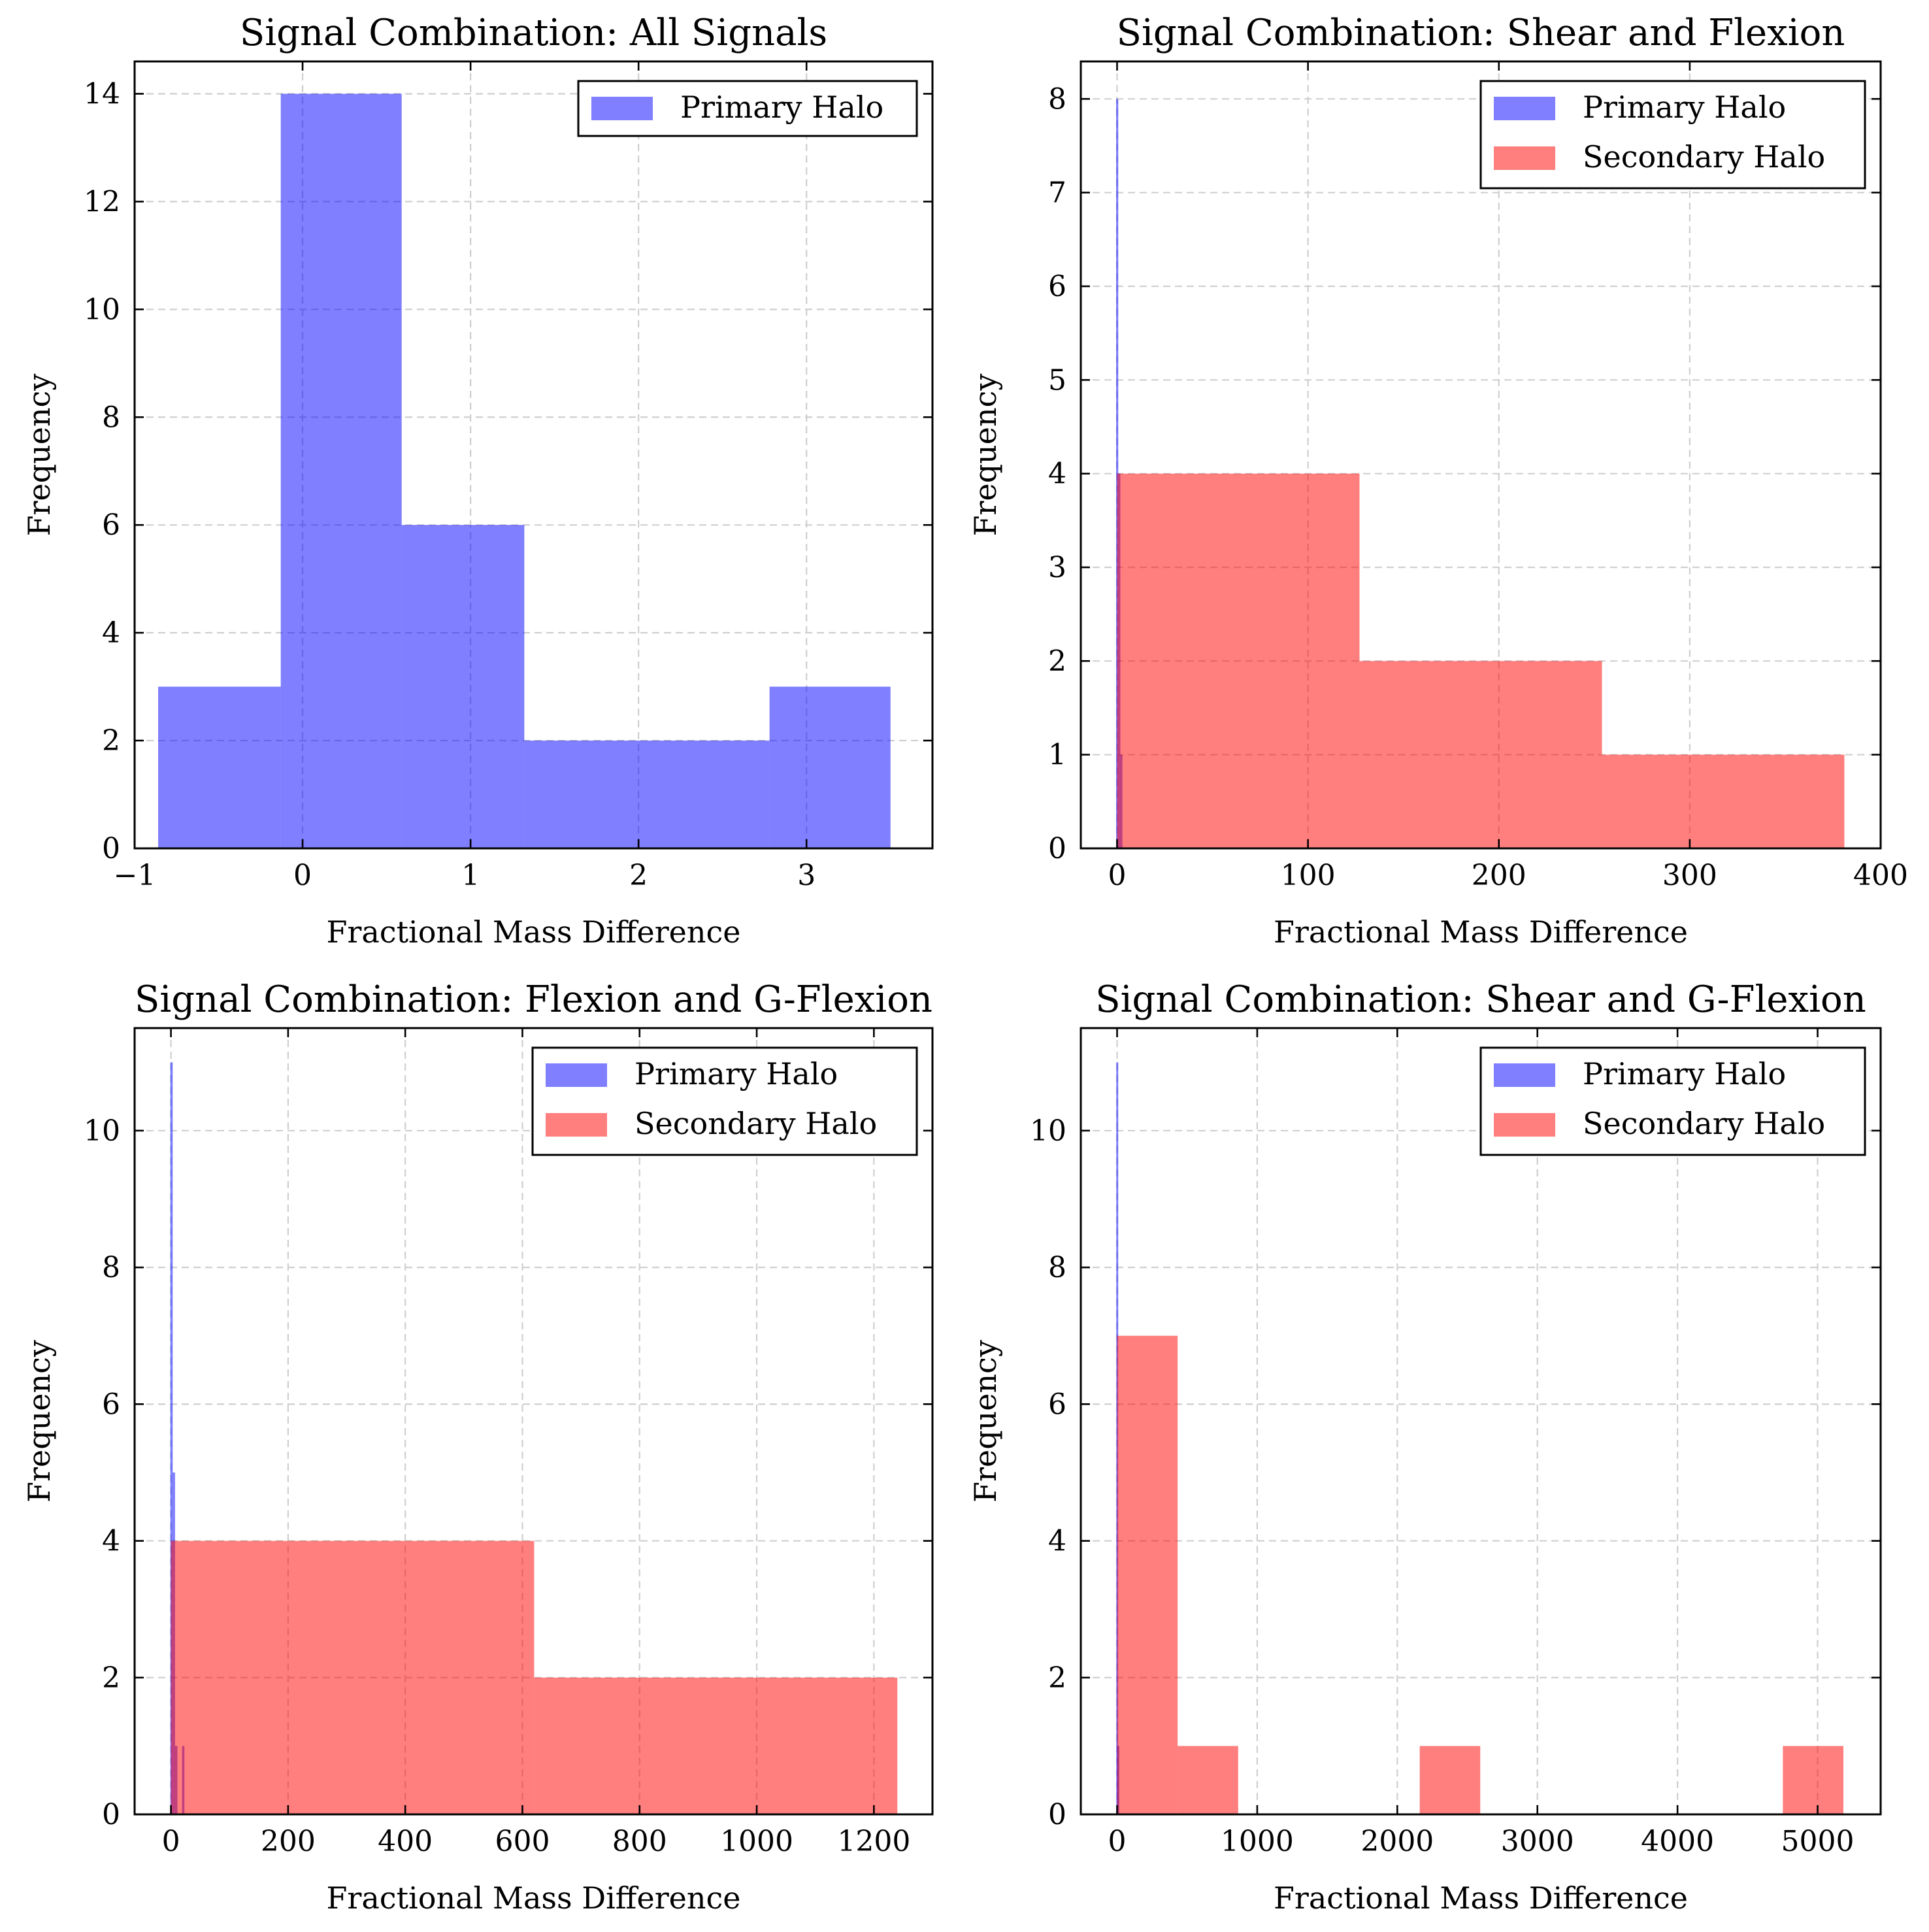  Describe the element at coordinates (1818, 1841) in the screenshot. I see `x-tick-label: 5000` at that location.